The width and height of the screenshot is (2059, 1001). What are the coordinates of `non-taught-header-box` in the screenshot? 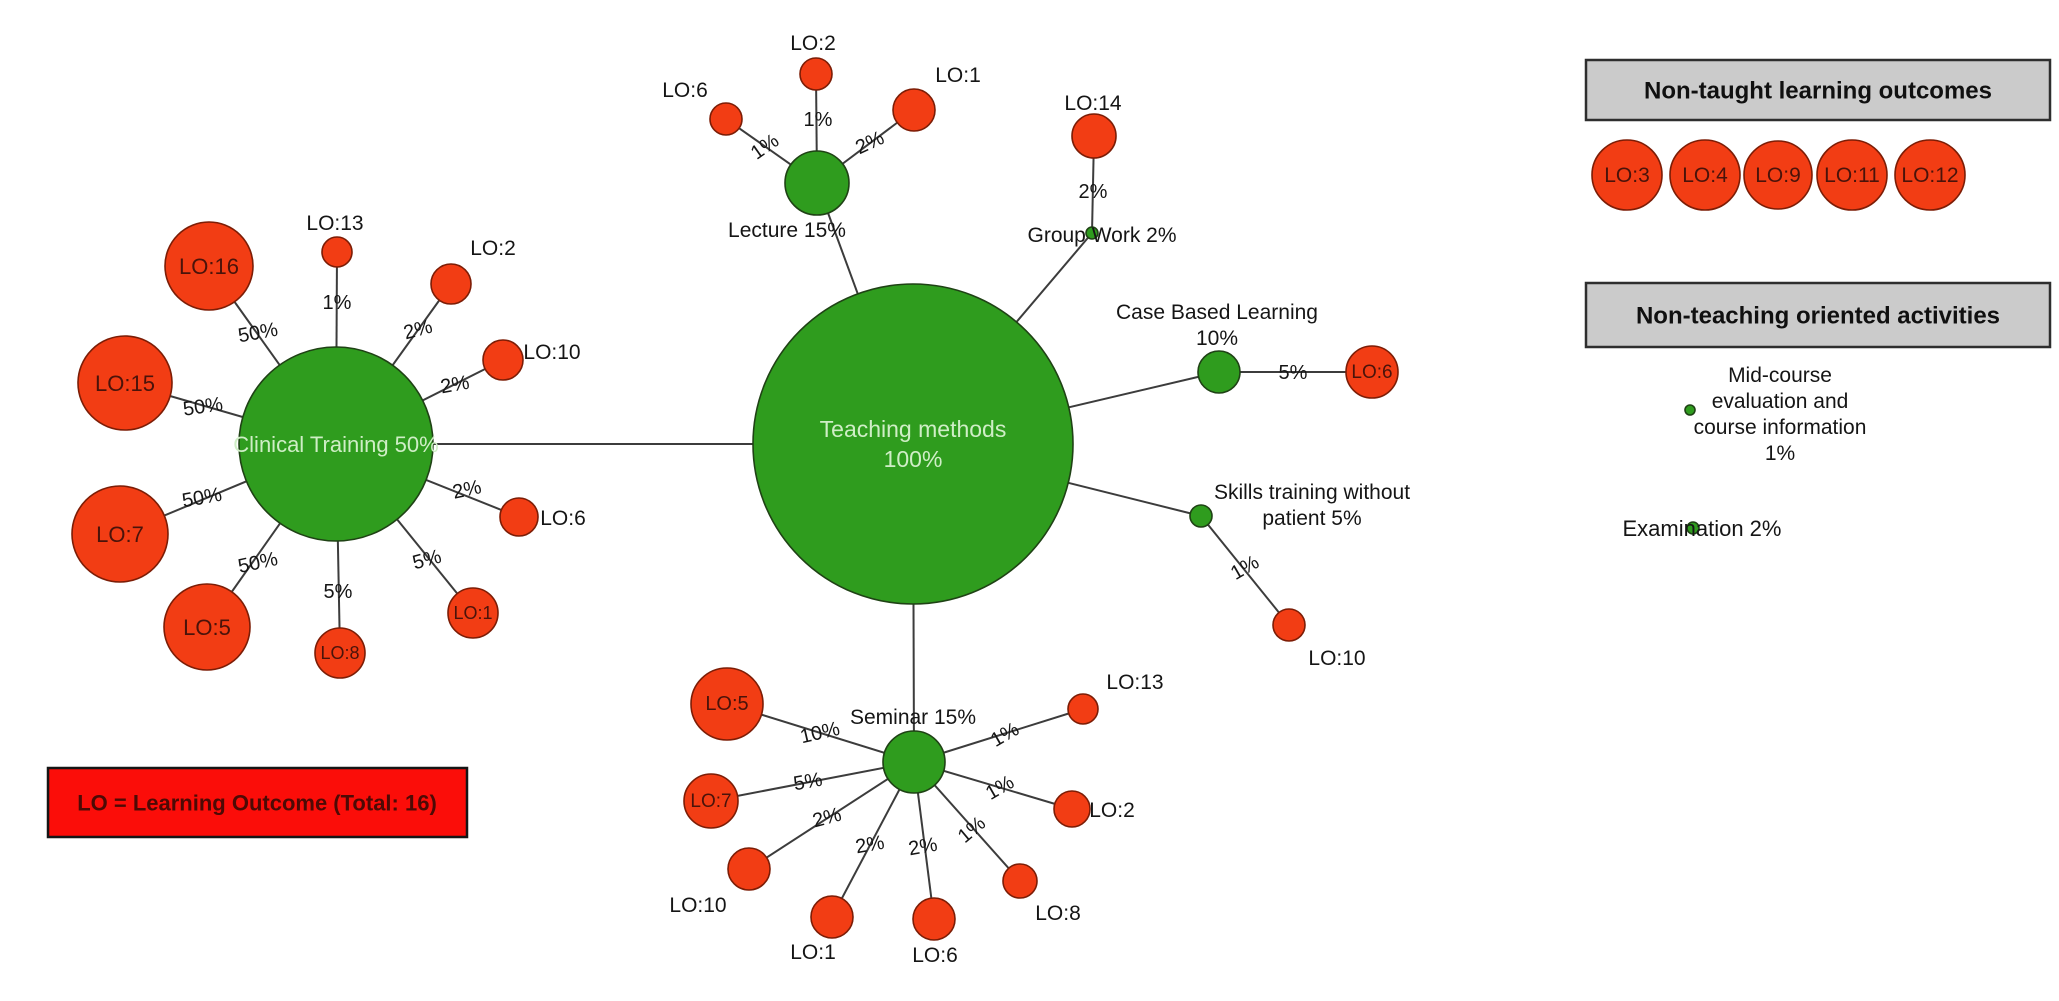 It's located at (1818, 90).